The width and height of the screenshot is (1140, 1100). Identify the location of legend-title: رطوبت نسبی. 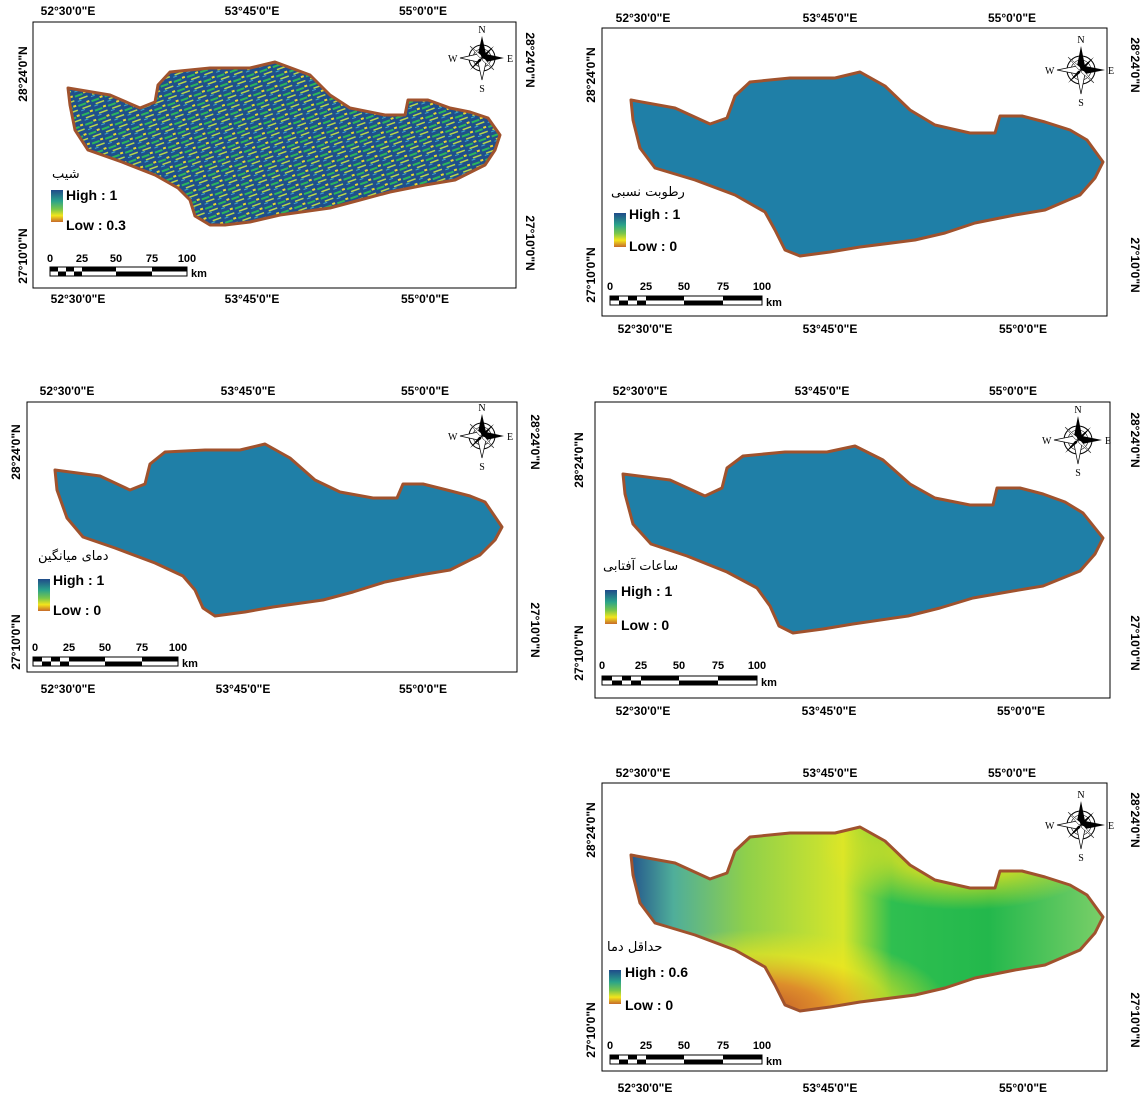
(648, 192).